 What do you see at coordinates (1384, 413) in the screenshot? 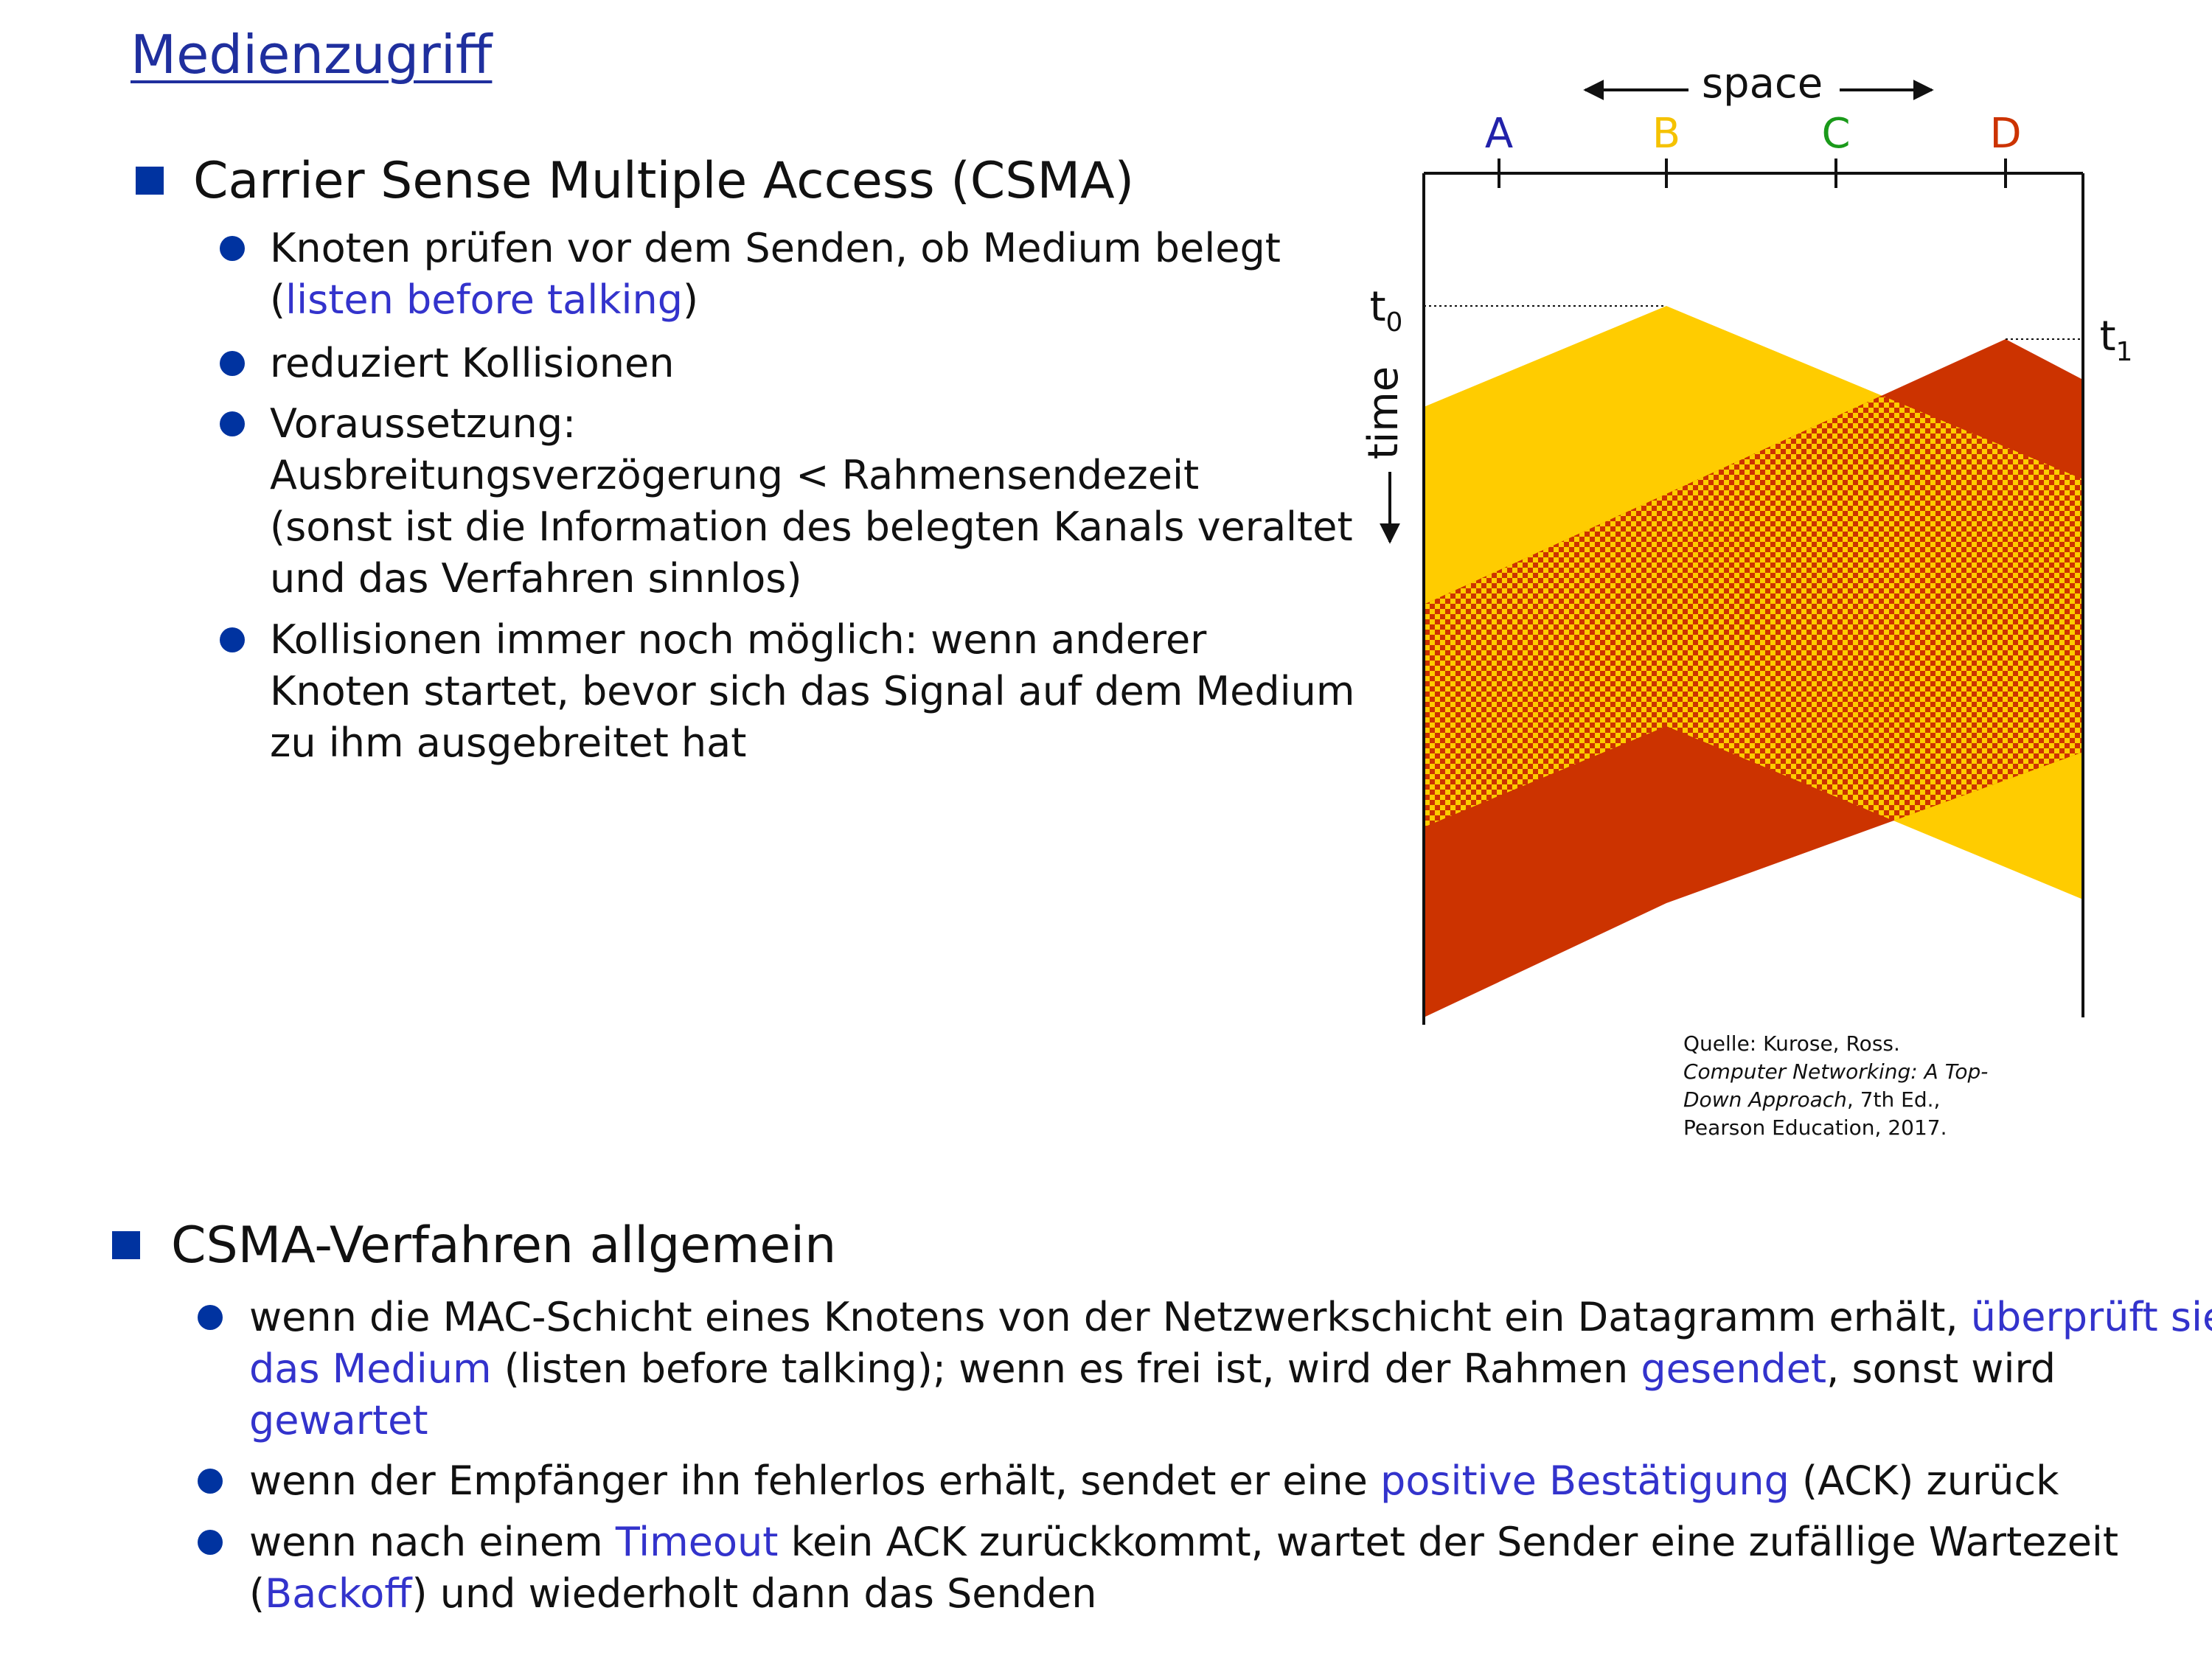
I see `time-label: time` at bounding box center [1384, 413].